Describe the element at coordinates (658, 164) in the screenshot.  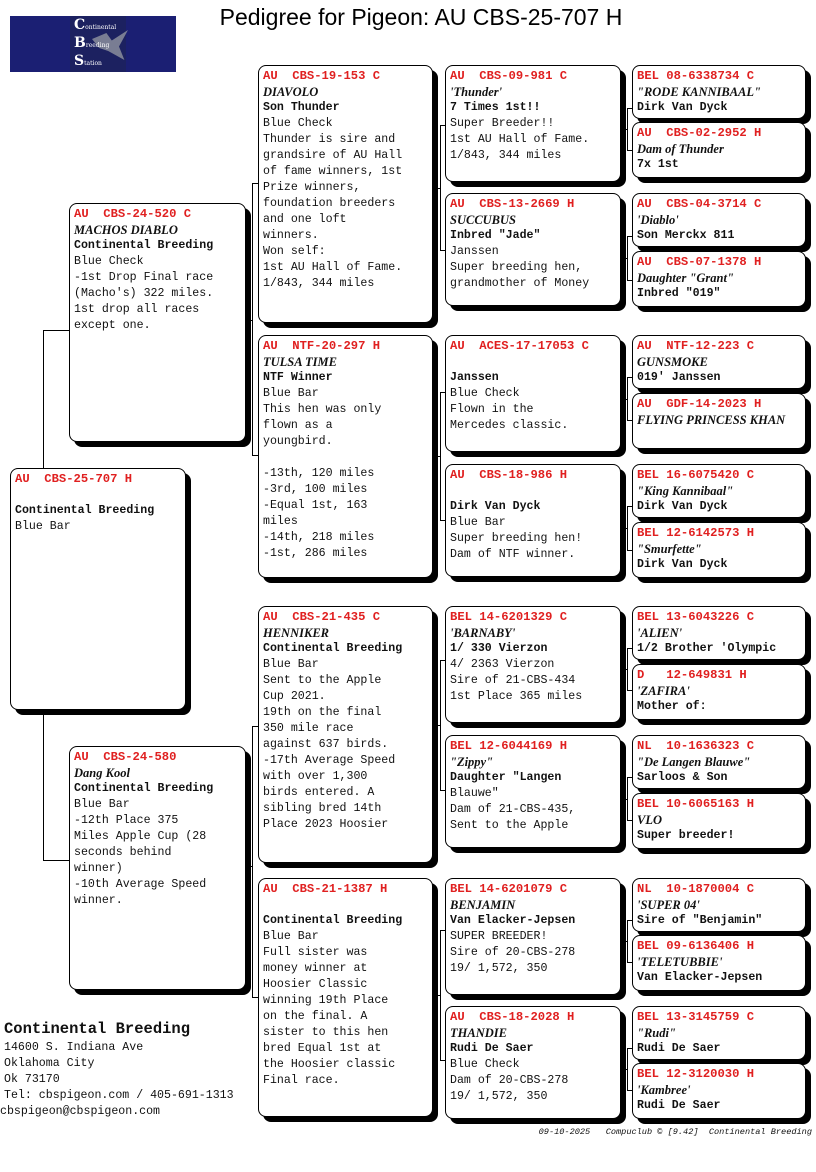
I see `breeder-line: 7x 1st` at that location.